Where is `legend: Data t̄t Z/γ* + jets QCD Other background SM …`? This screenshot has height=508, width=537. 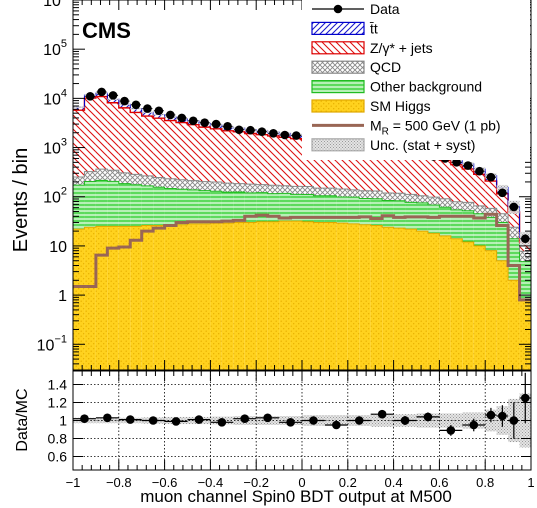
legend: Data t̄t Z/γ* + jets QCD Other background SM … is located at coordinates (416, 80).